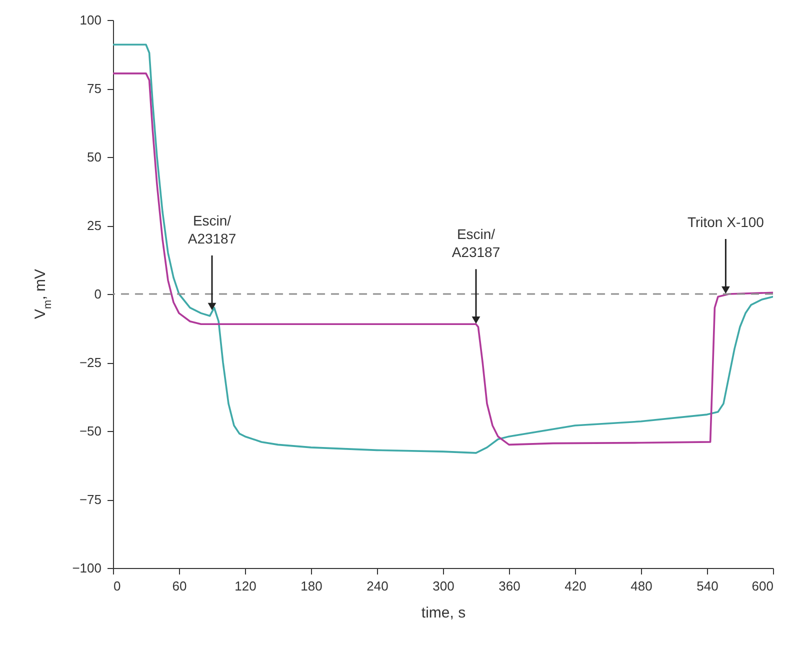 The image size is (790, 659). I want to click on x-tick-label: 0, so click(117, 586).